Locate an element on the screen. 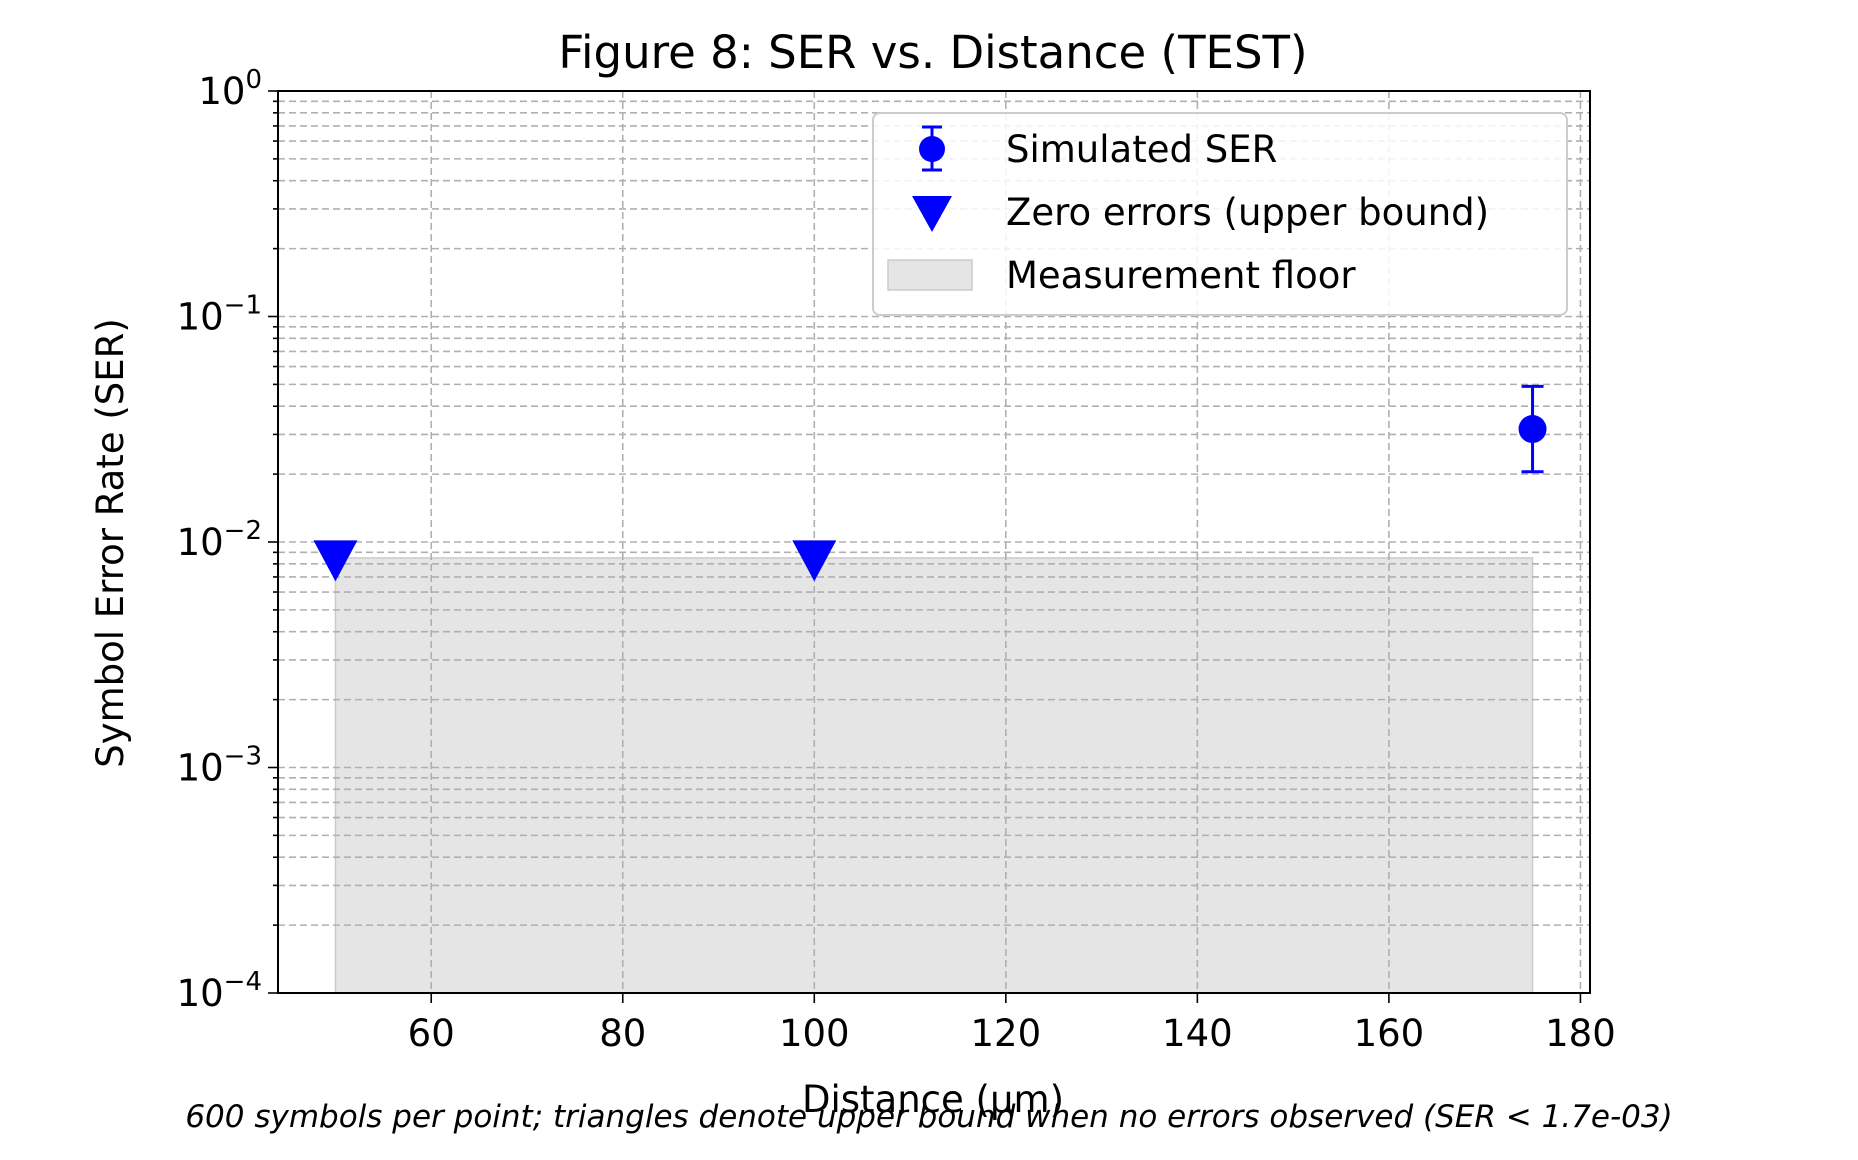  x-tick-label: 180 is located at coordinates (1580, 1033).